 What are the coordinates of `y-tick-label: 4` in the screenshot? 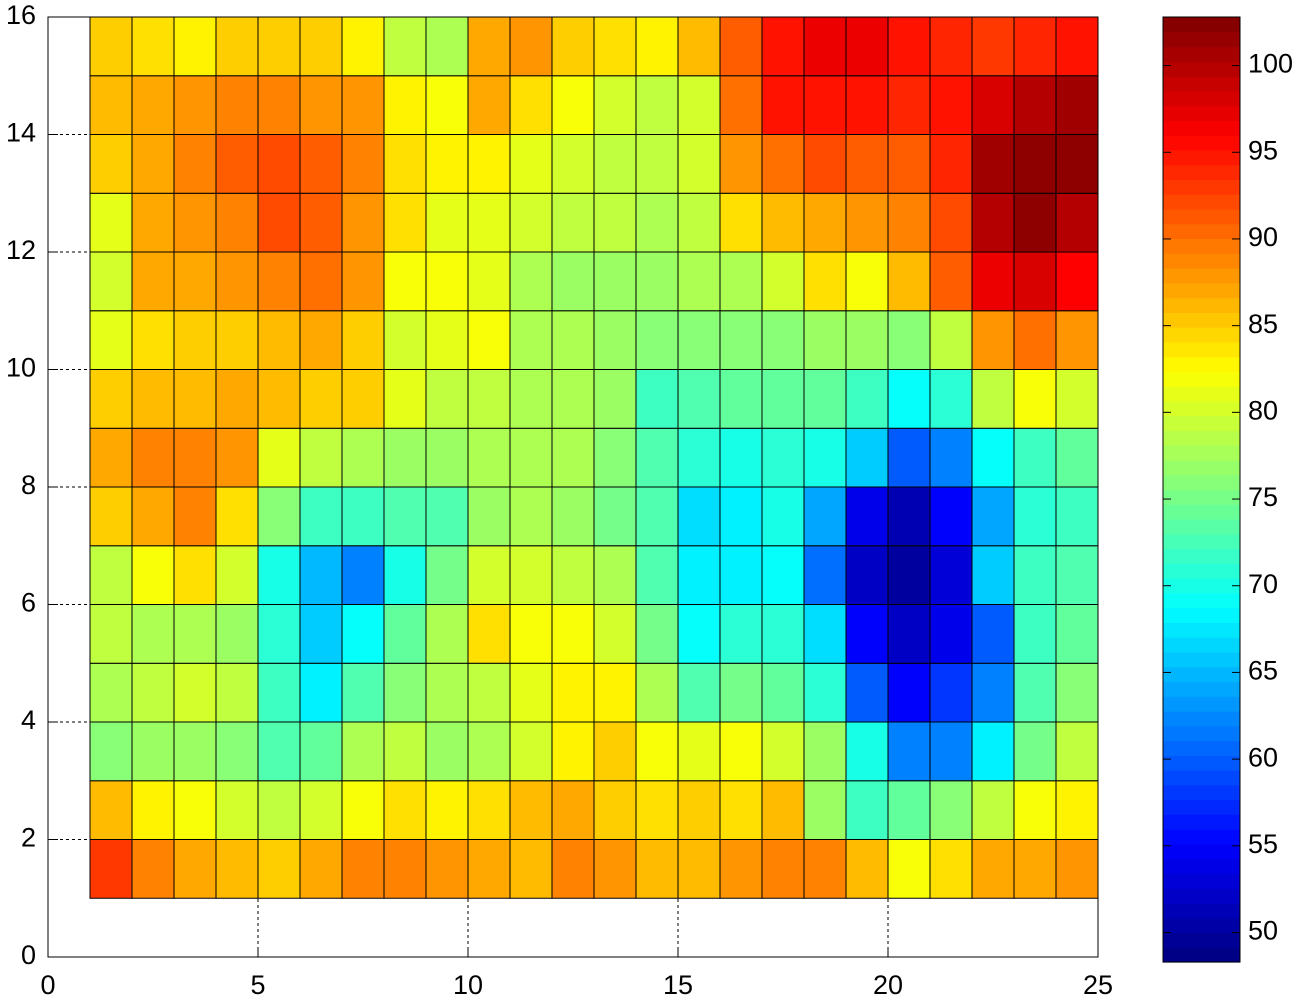 It's located at (28, 720).